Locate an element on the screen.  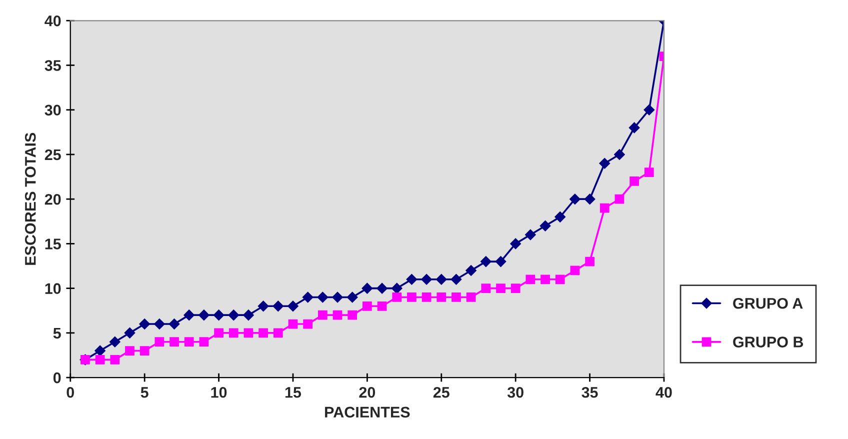
legend-label: GRUPO B is located at coordinates (768, 342).